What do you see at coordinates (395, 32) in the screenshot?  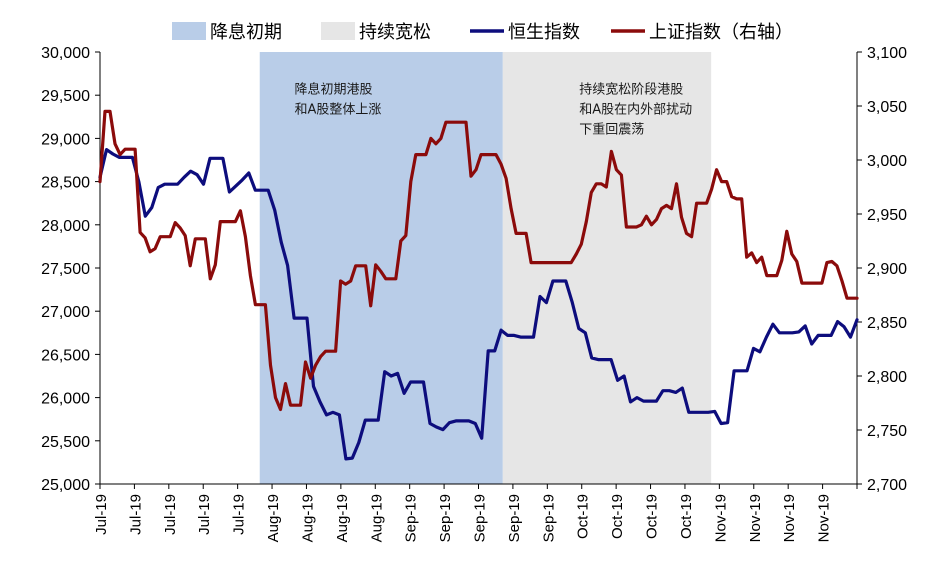 I see `legend-label-2: 持续宽松` at bounding box center [395, 32].